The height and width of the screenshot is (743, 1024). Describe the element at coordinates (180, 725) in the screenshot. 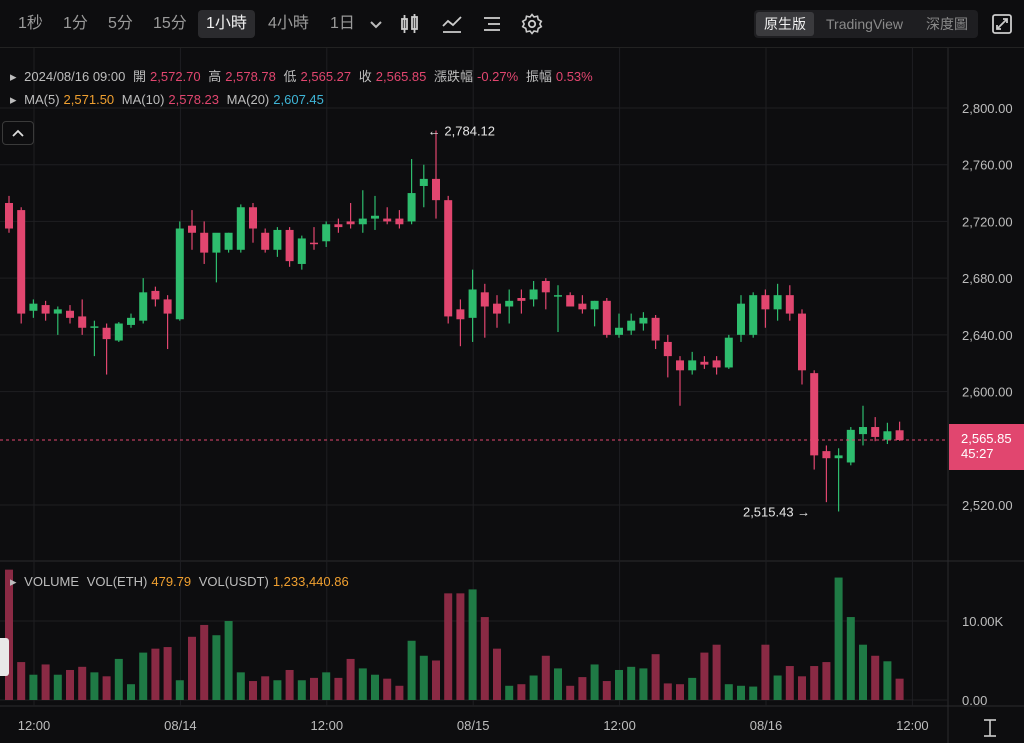

I see `time-tick-label: 08/14` at that location.